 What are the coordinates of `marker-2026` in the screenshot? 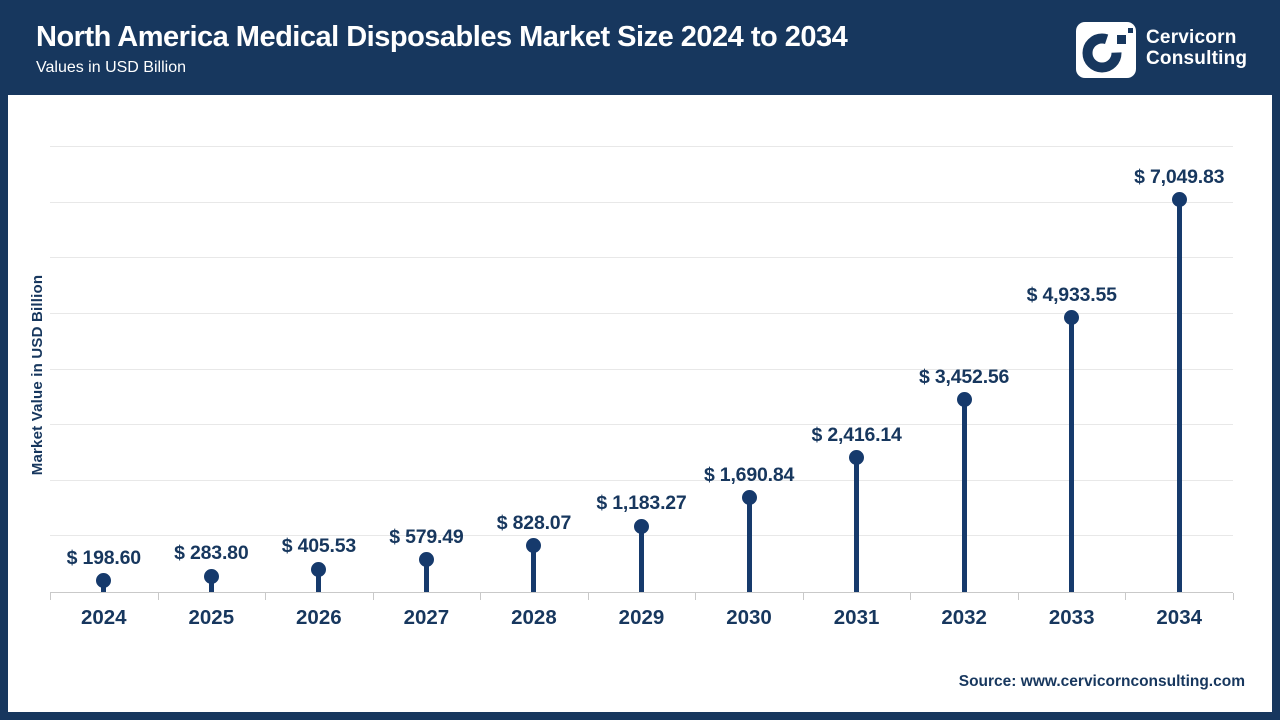 It's located at (319, 569).